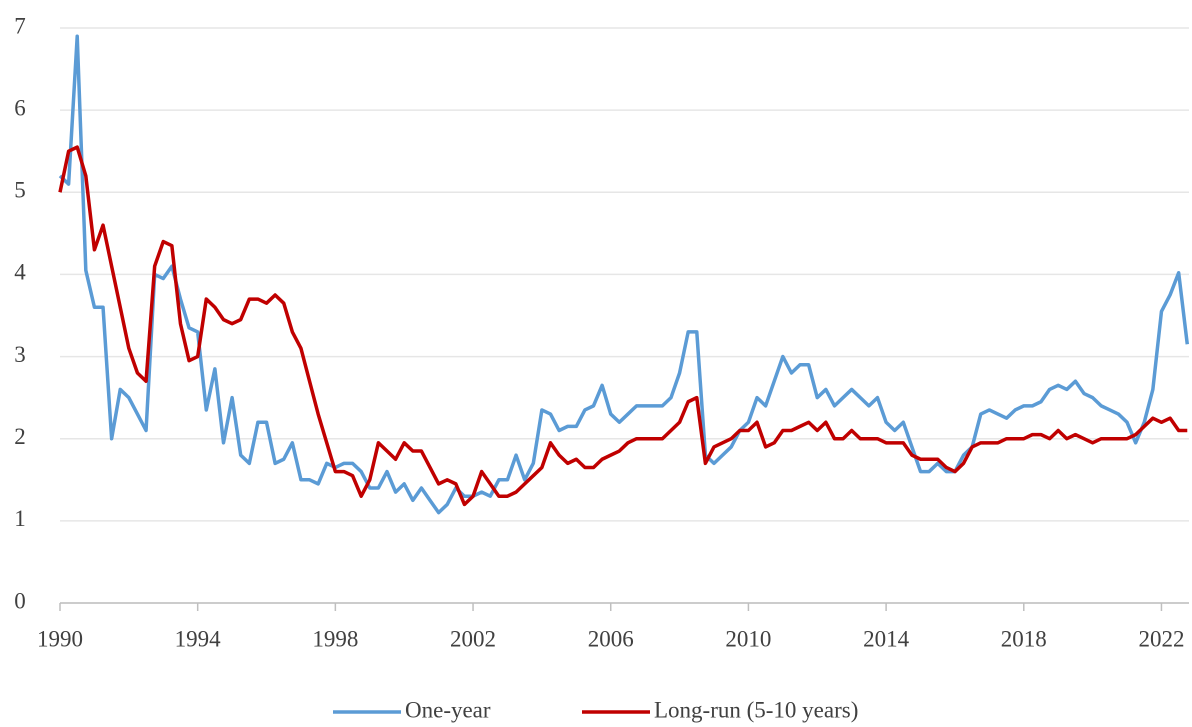  Describe the element at coordinates (1161, 638) in the screenshot. I see `x-tick-label: 2022` at that location.